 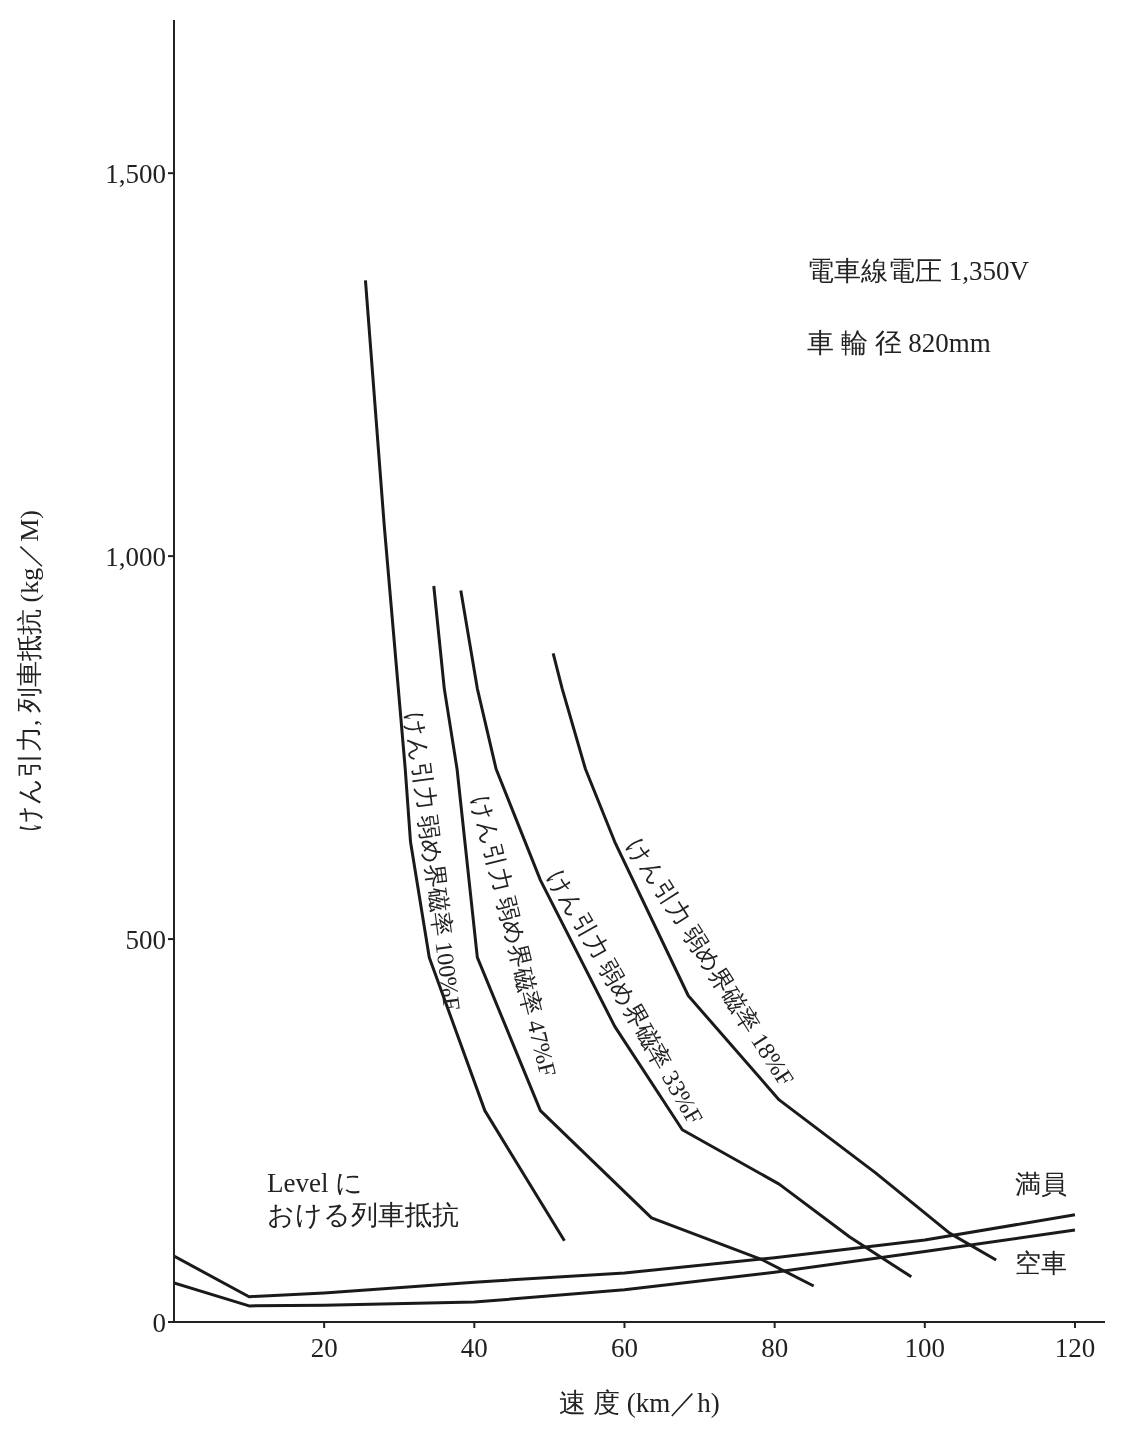 What do you see at coordinates (29, 671) in the screenshot?
I see `y-axis-title: けん引力, 列車抵抗 (kg／M)` at bounding box center [29, 671].